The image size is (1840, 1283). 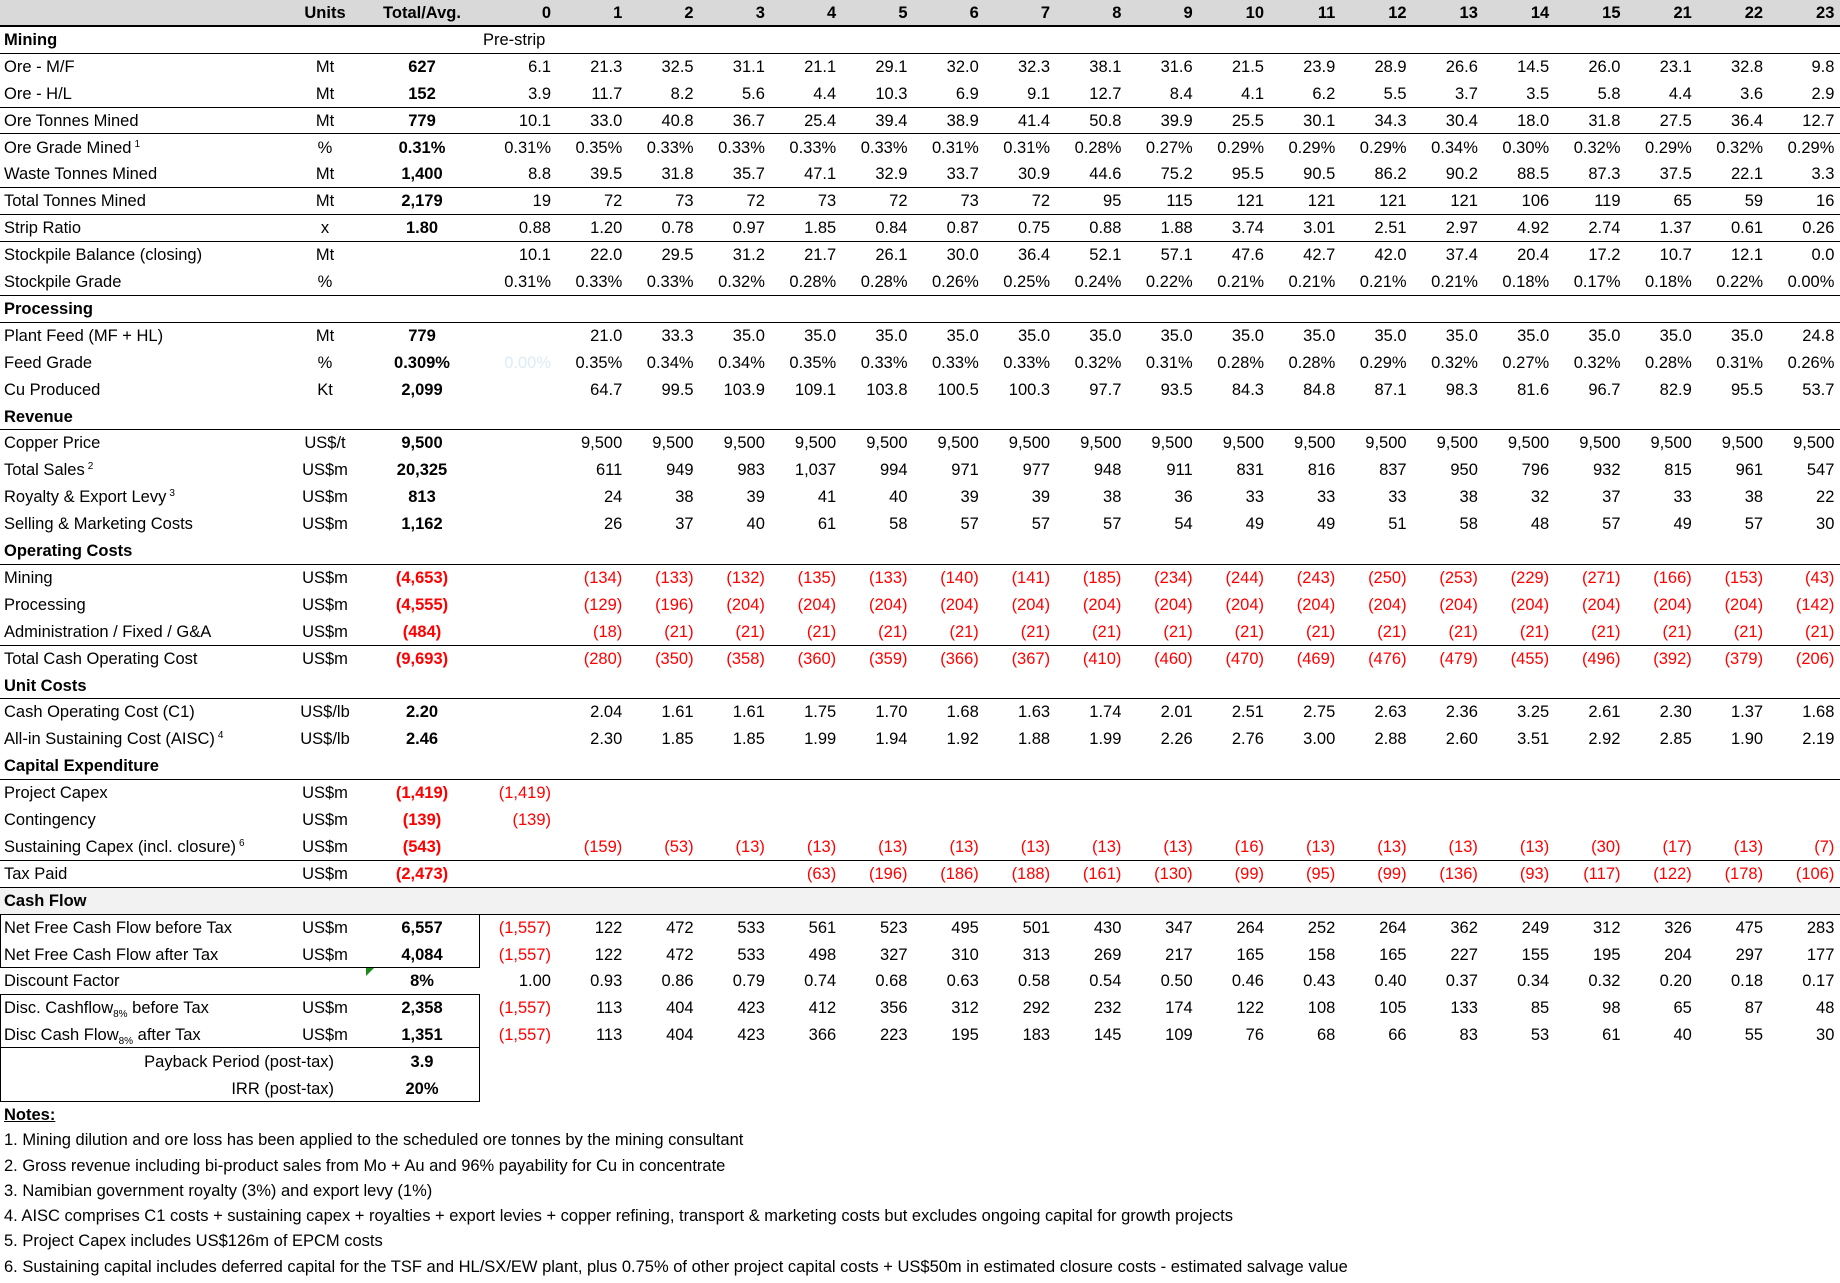 I want to click on year-cell: 0.26%, so click(x=955, y=282).